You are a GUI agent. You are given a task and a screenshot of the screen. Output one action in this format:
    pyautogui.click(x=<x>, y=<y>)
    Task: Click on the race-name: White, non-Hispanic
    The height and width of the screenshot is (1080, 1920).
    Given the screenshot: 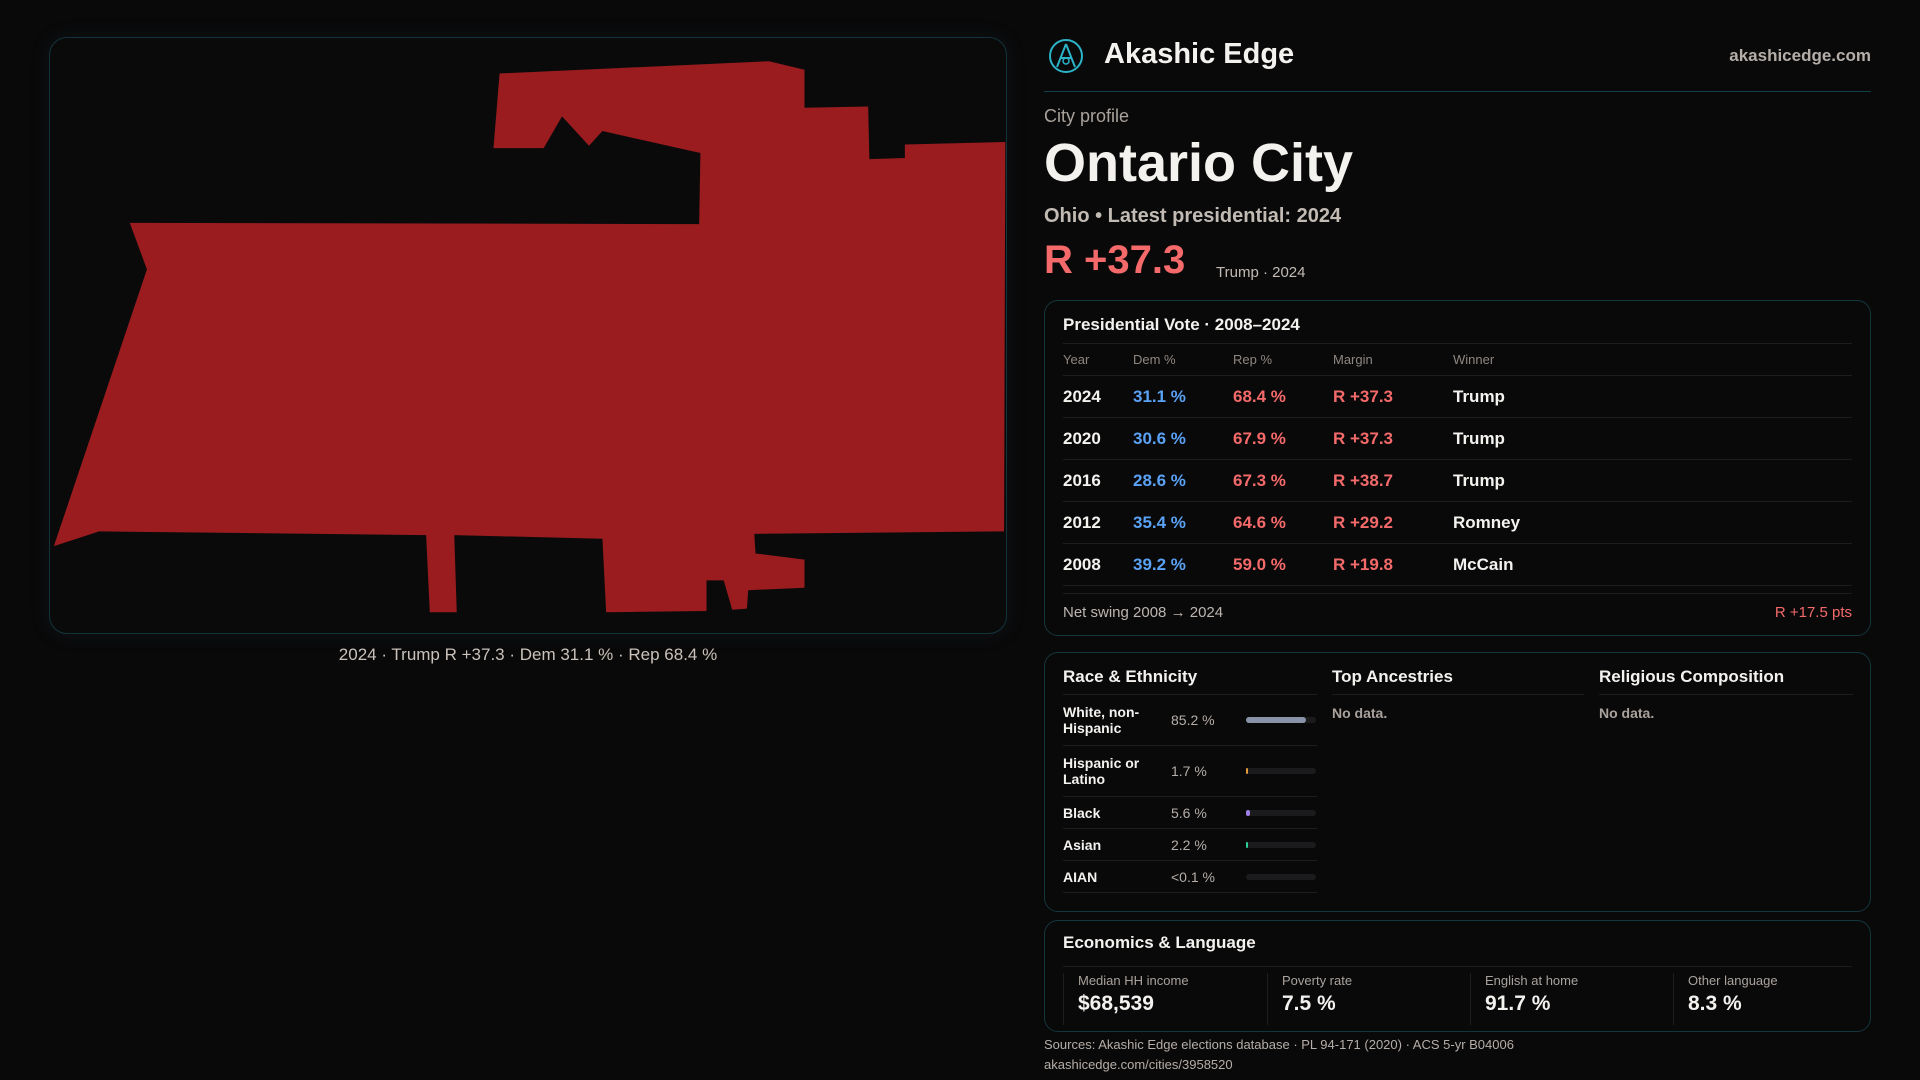 What is the action you would take?
    pyautogui.click(x=1101, y=720)
    